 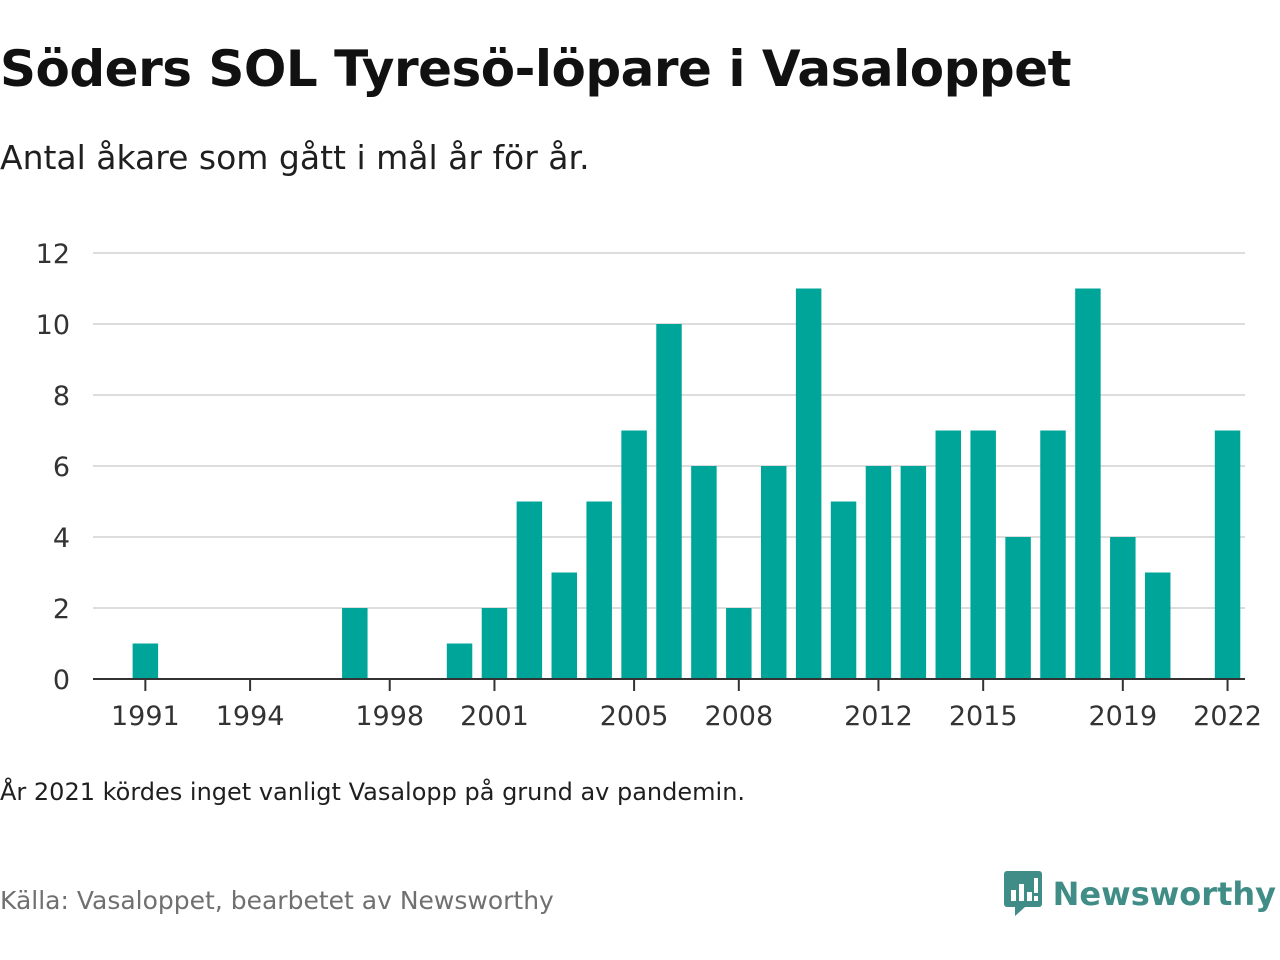 What do you see at coordinates (634, 554) in the screenshot?
I see `bar-2005` at bounding box center [634, 554].